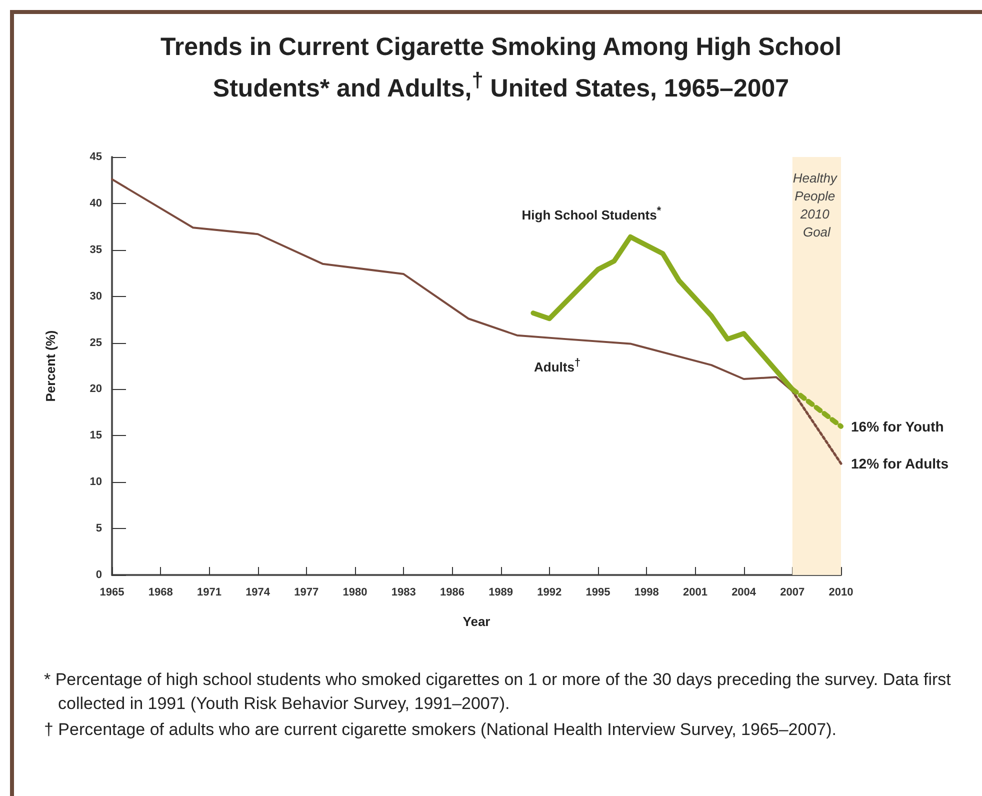 This screenshot has height=796, width=982. I want to click on x-tick-label: 1965, so click(112, 592).